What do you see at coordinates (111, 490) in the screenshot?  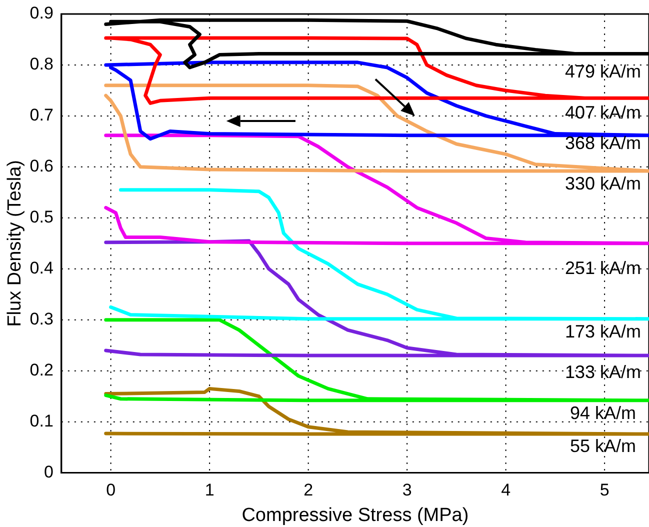 I see `x-tick-label: 0` at bounding box center [111, 490].